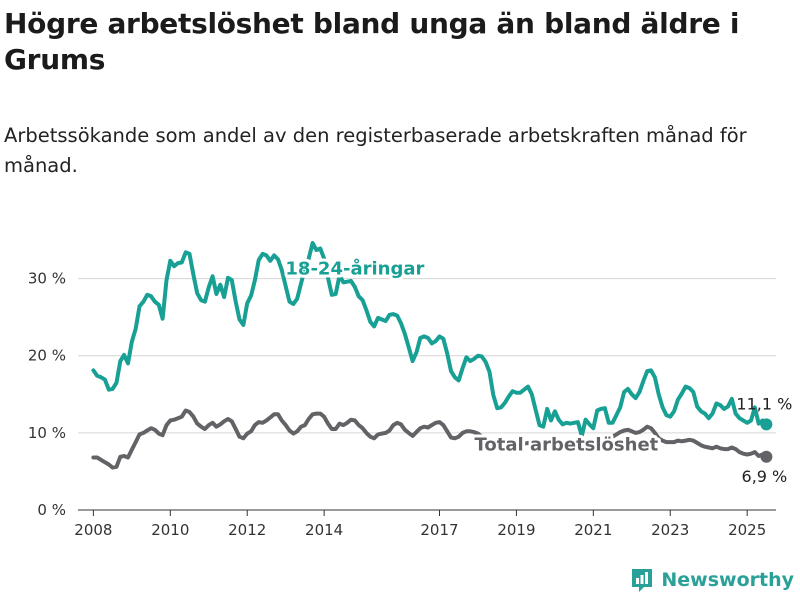 The image size is (800, 600). What do you see at coordinates (47, 433) in the screenshot?
I see `y-tick-label: 10 %` at bounding box center [47, 433].